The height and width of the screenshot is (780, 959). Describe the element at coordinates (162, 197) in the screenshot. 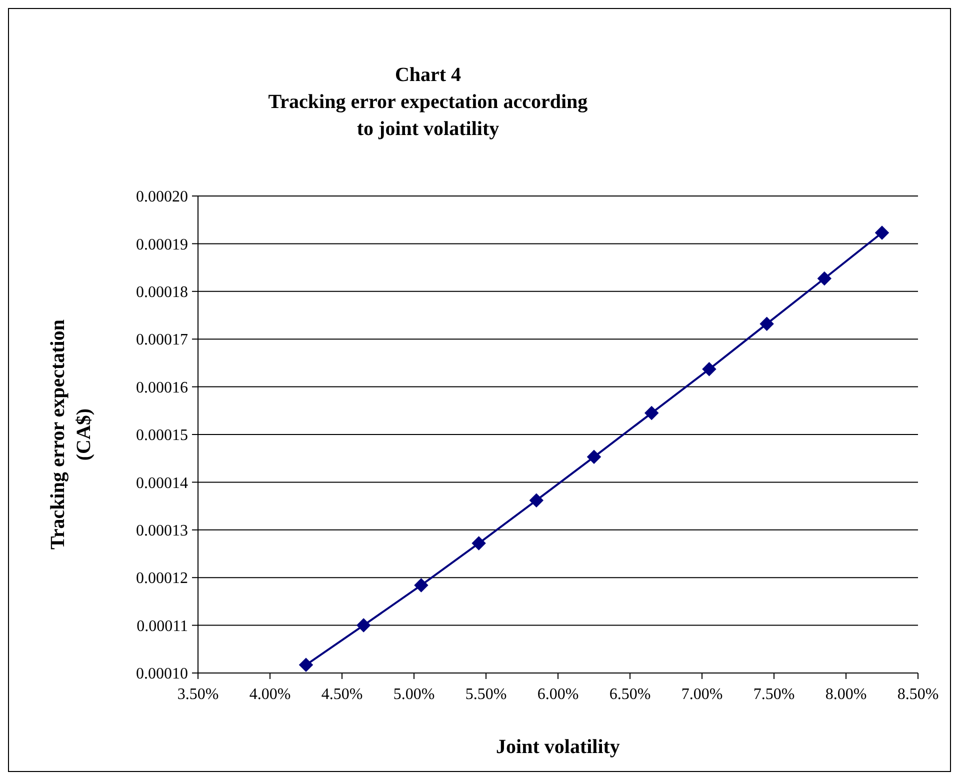

I see `y-tick-label: 0.00020` at that location.